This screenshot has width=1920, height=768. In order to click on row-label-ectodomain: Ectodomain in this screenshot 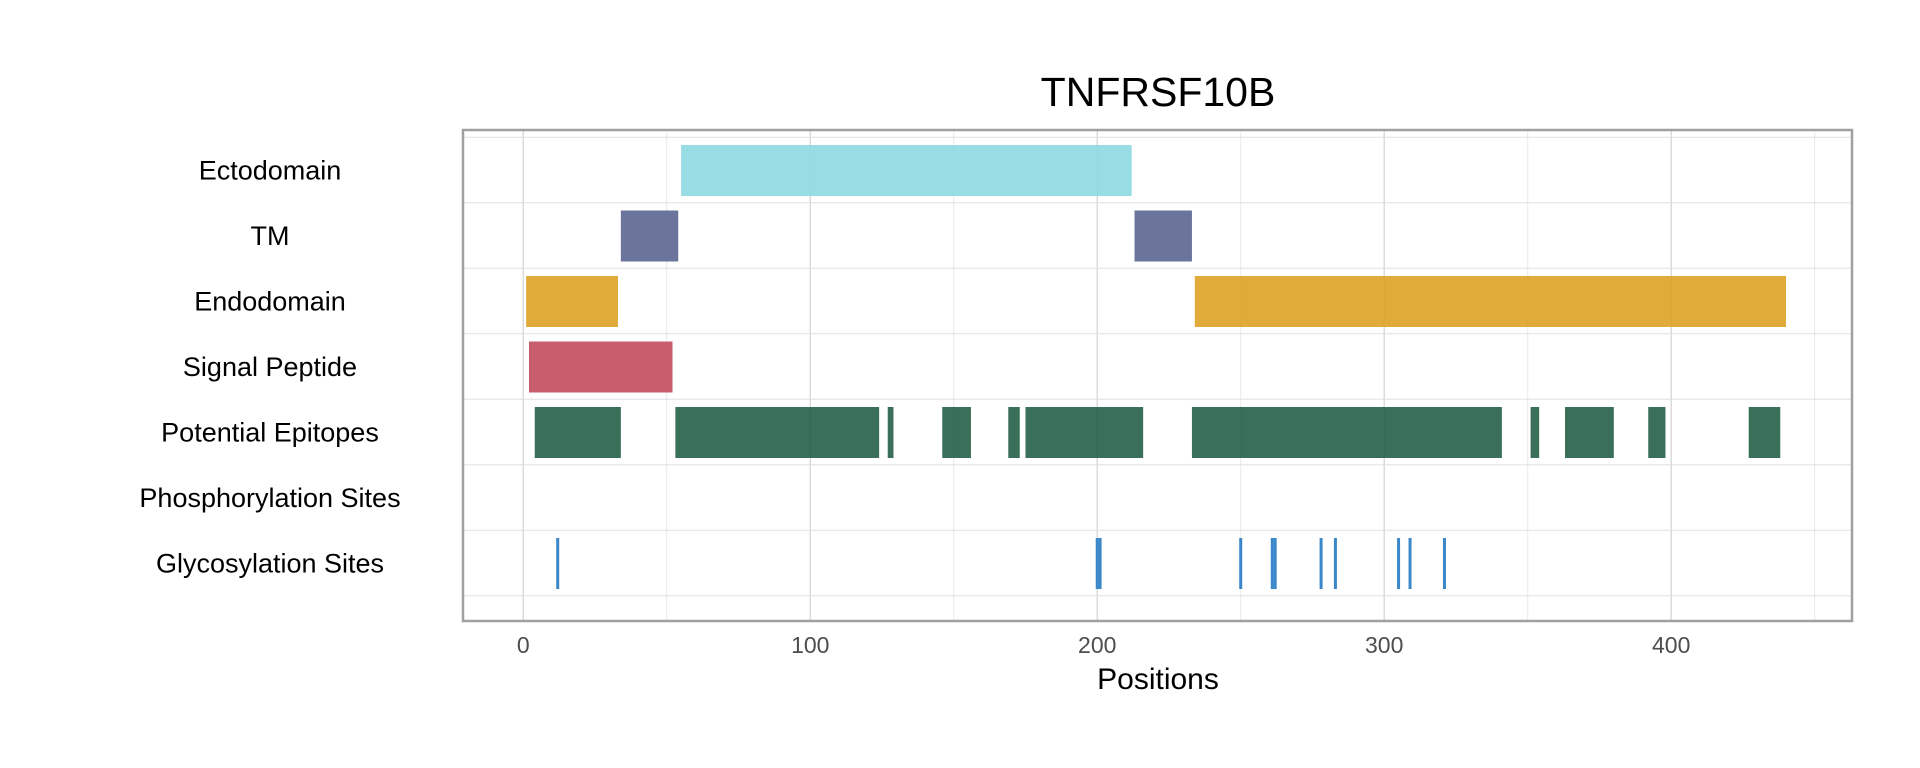, I will do `click(270, 171)`.